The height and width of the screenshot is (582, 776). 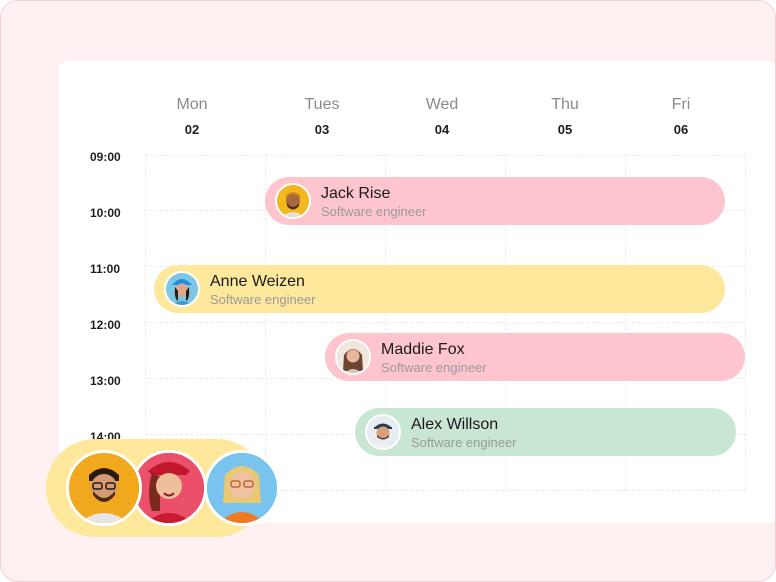 I want to click on event-maddie-fox: Maddie Fox Software engineer, so click(x=535, y=357).